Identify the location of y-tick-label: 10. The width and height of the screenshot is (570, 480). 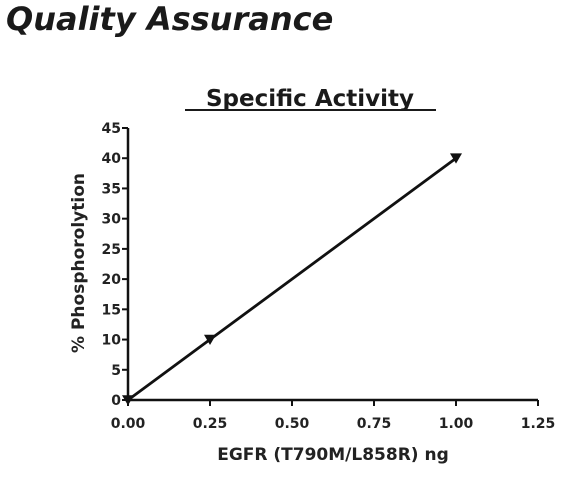
(112, 341).